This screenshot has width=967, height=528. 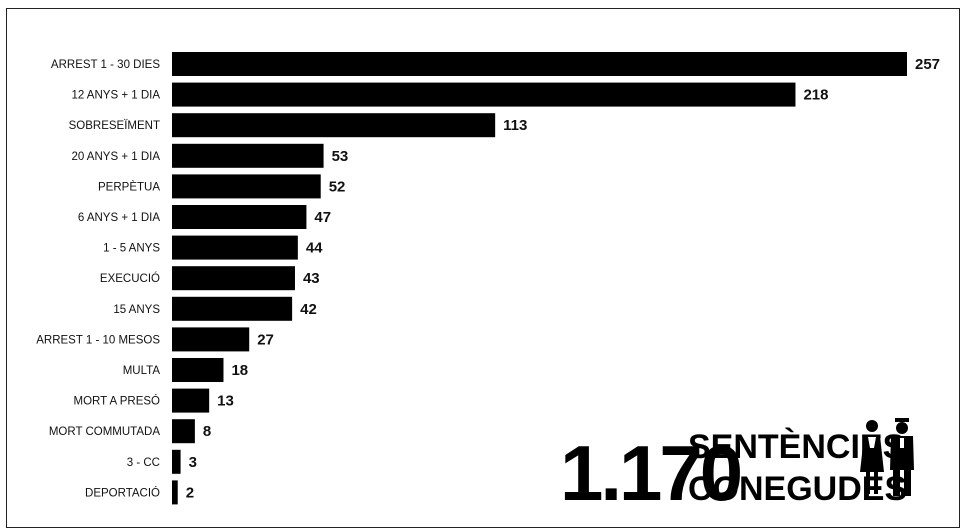 What do you see at coordinates (650, 468) in the screenshot?
I see `total-sentences-number: 1.170` at bounding box center [650, 468].